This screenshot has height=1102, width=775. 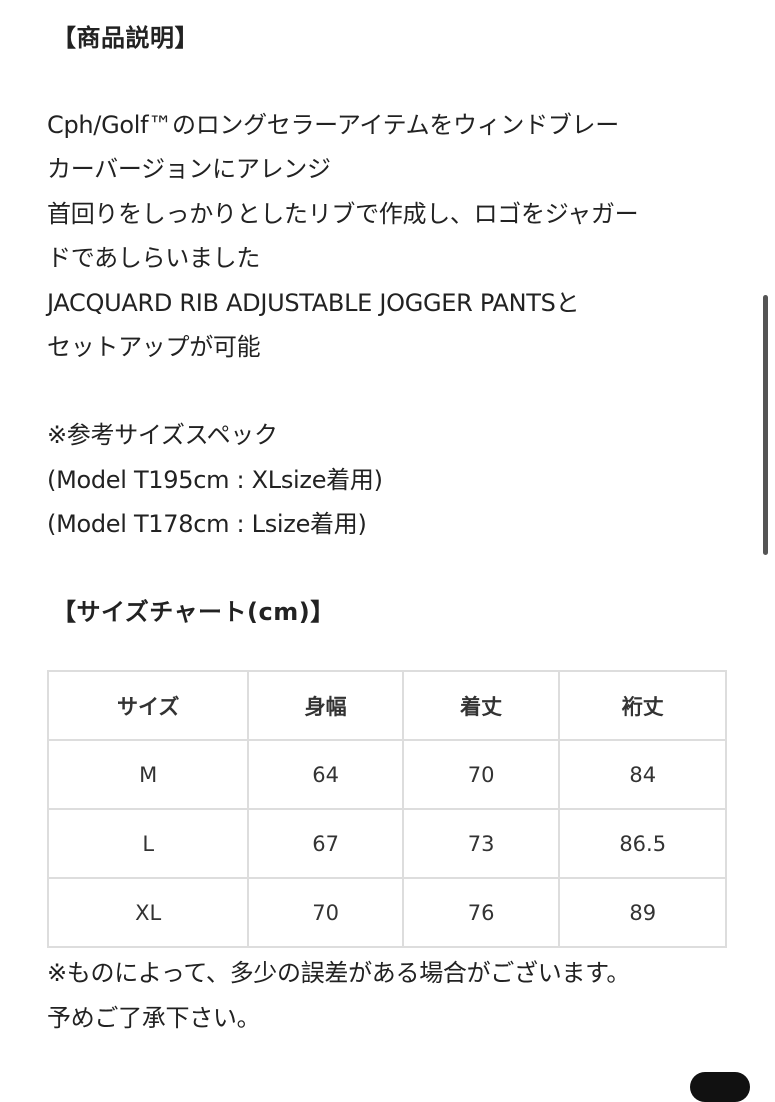 I want to click on description-line: JACQUARD RIB ADJUSTABLE JOGGER PANTSと, so click(x=313, y=303).